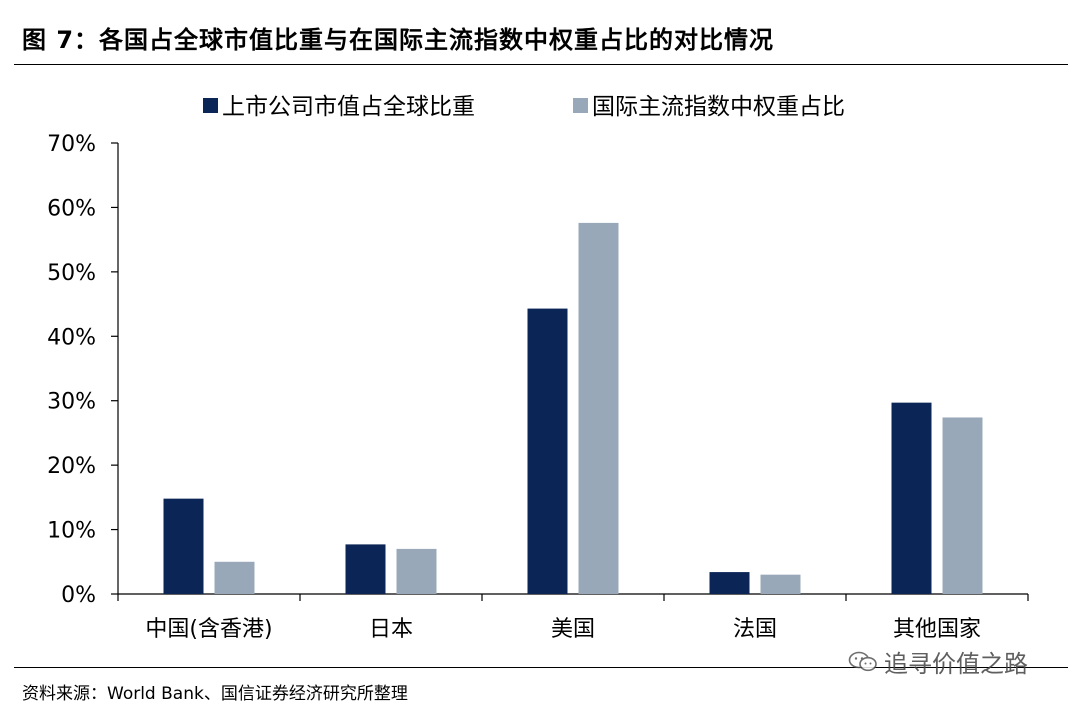  Describe the element at coordinates (937, 629) in the screenshot. I see `x-tick-label: 其他国家` at that location.